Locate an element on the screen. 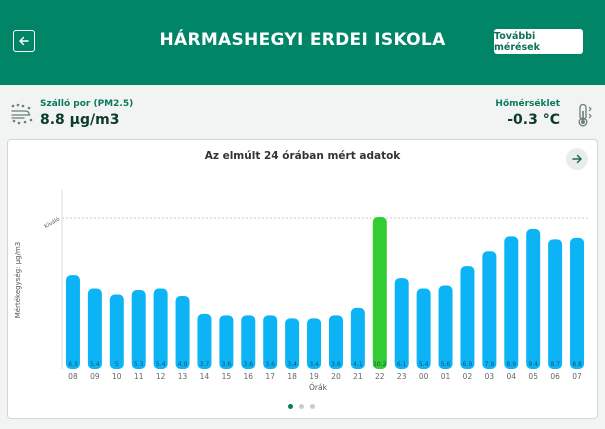 This screenshot has width=605, height=429. chart-title: Az elmúlt 24 órában mért adatok is located at coordinates (302, 156).